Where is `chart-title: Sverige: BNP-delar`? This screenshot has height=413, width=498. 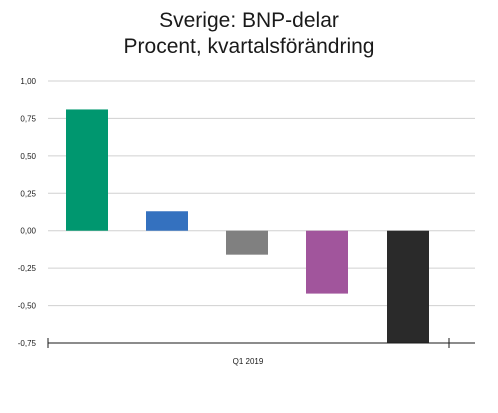
chart-title: Sverige: BNP-delar is located at coordinates (249, 20).